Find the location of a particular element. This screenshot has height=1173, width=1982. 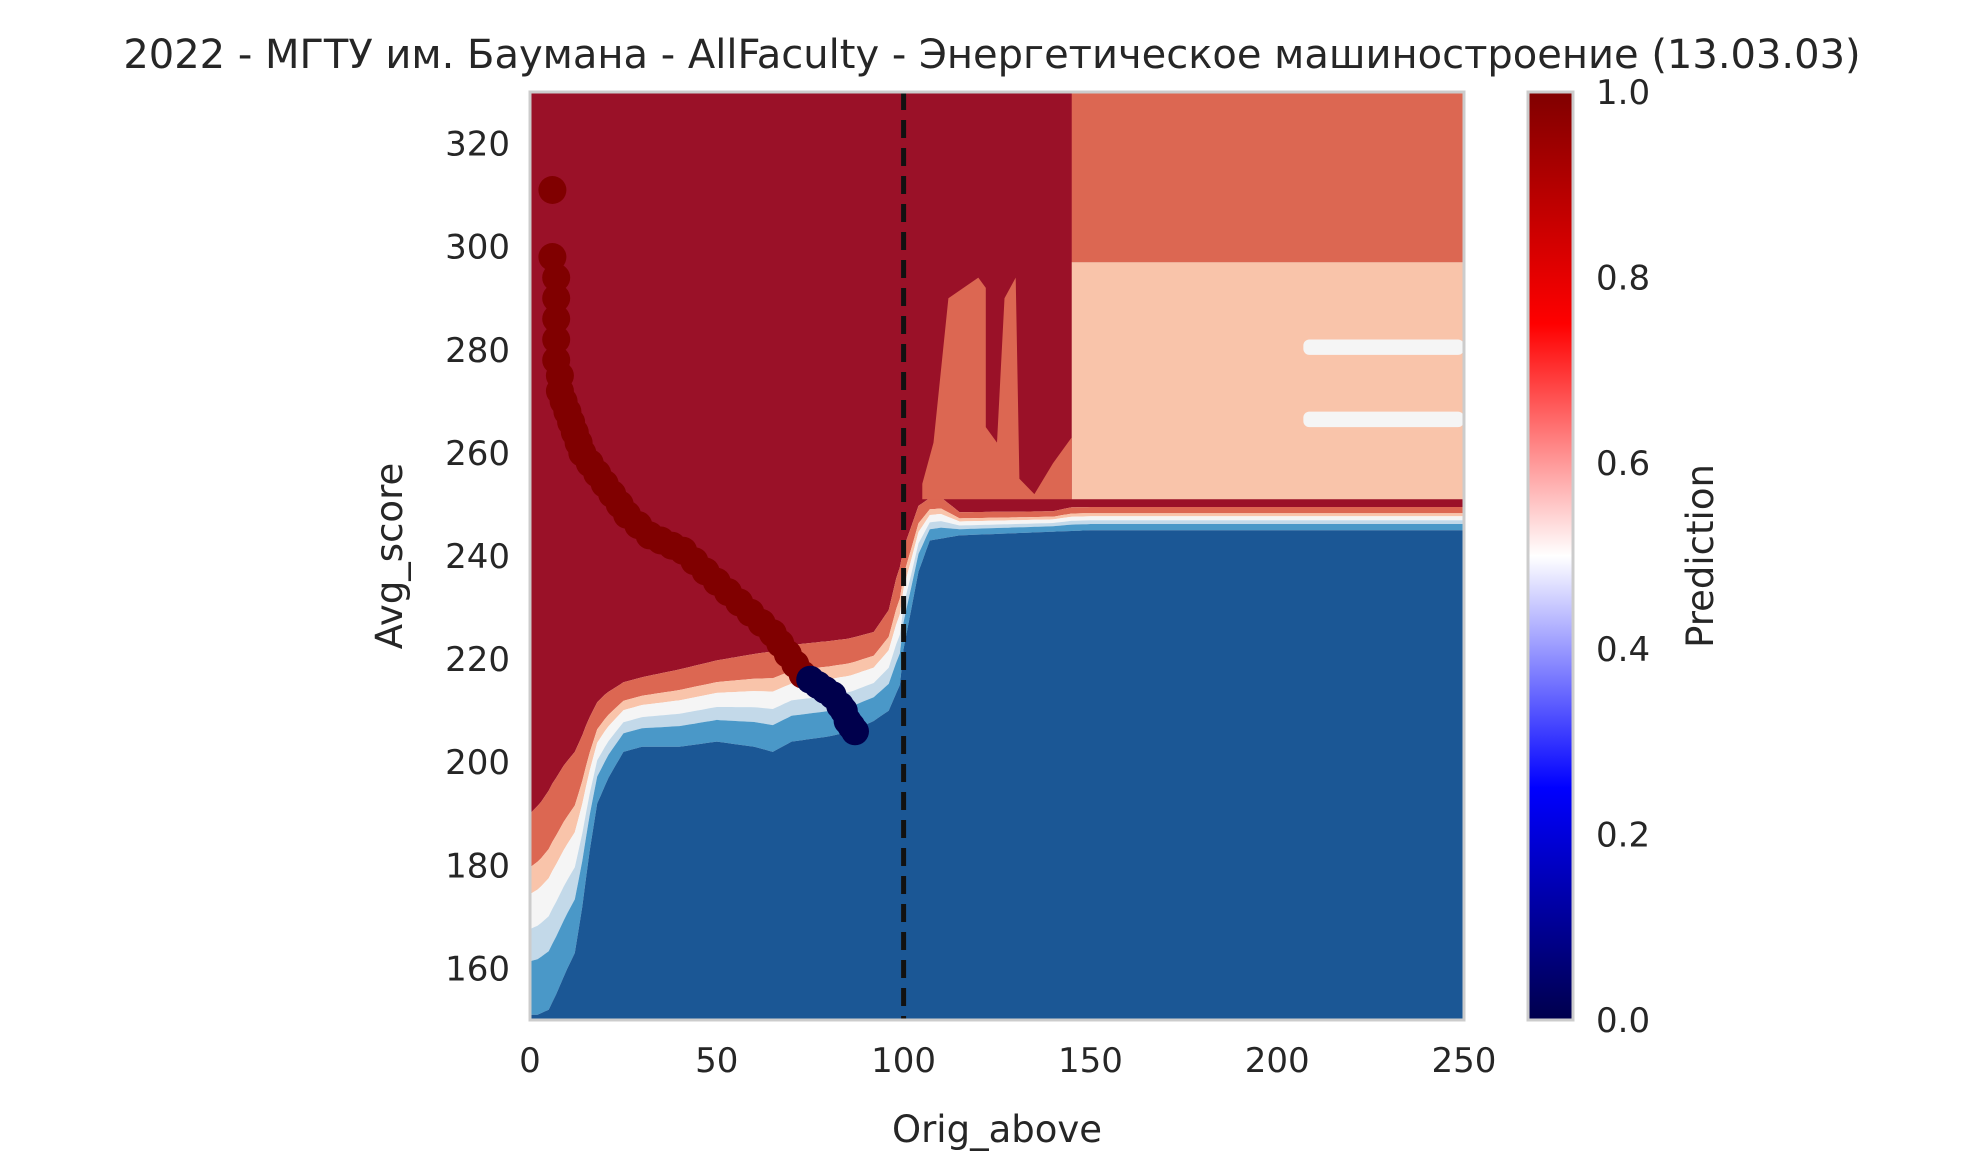

colorbar-tick-label: 1.0 is located at coordinates (1623, 93).